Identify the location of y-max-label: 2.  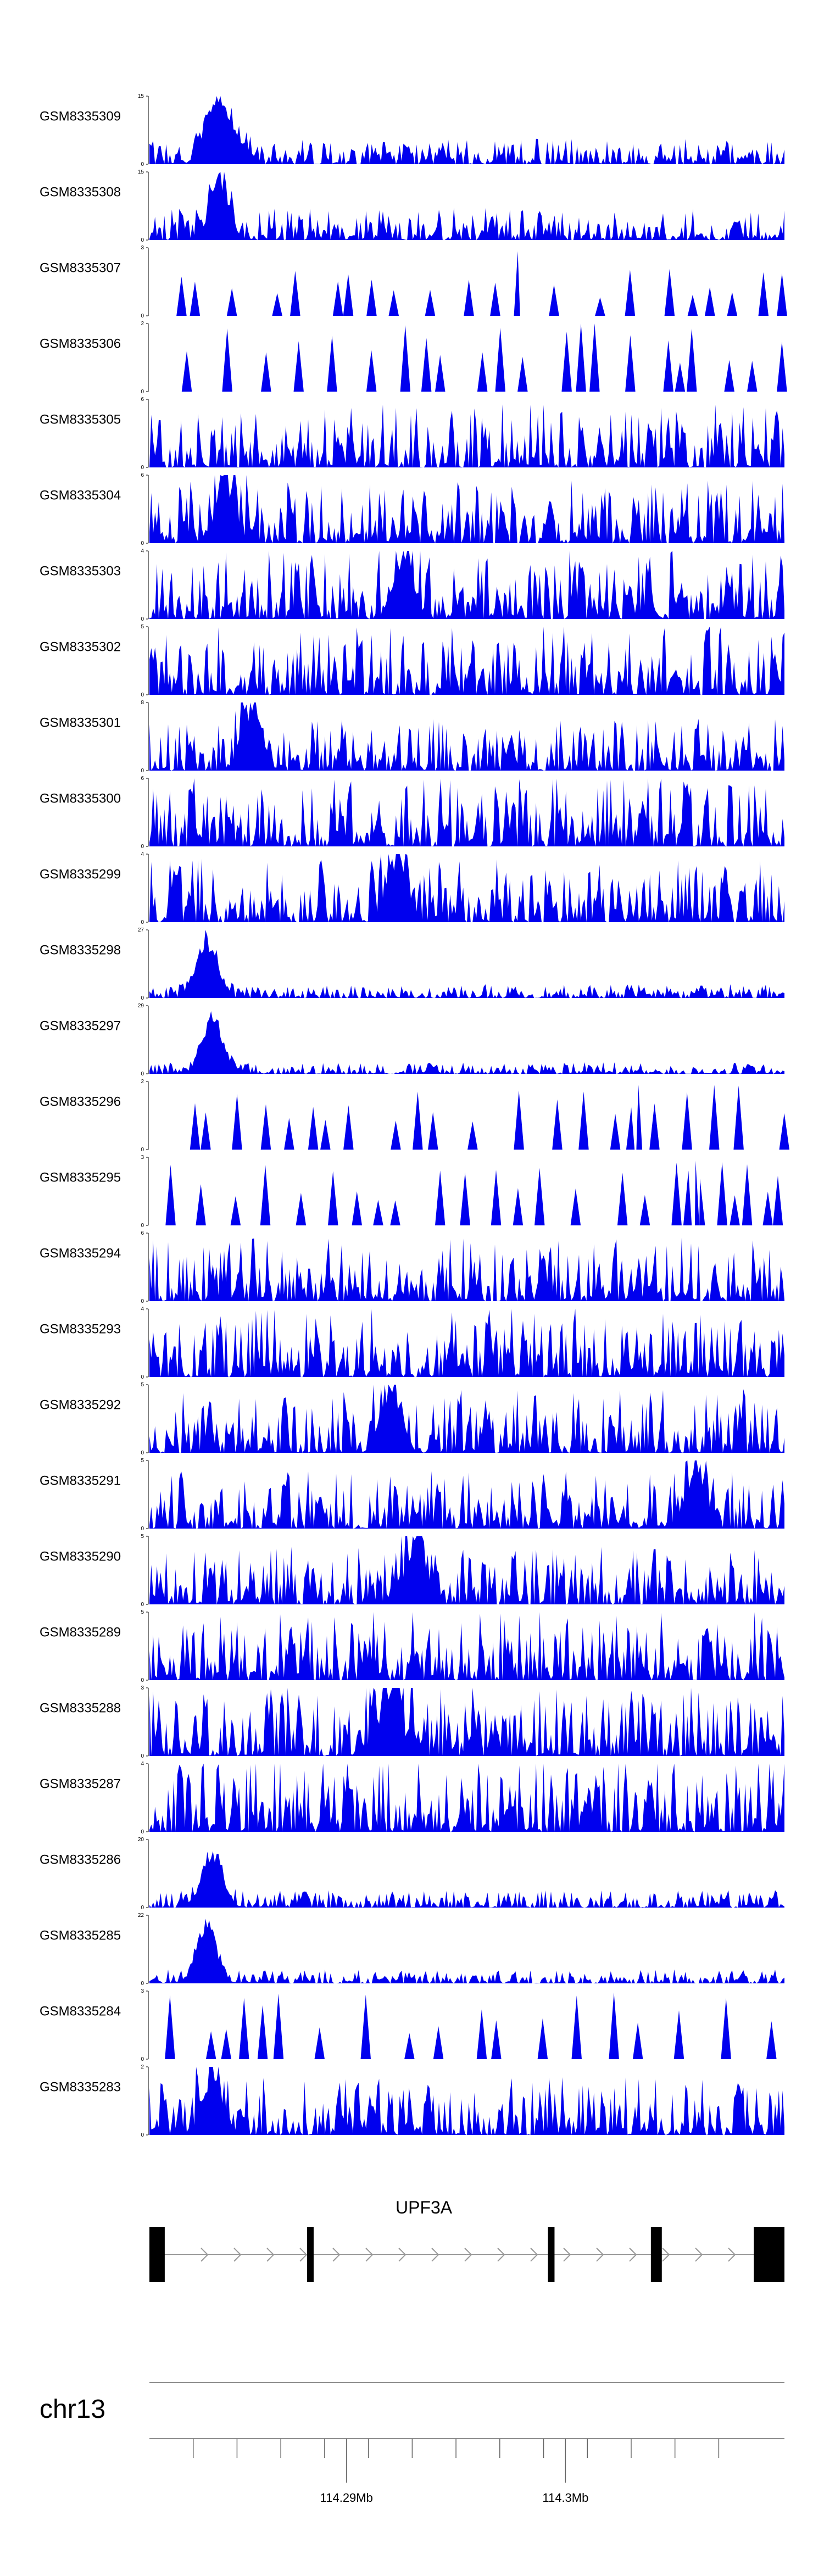
(142, 2067).